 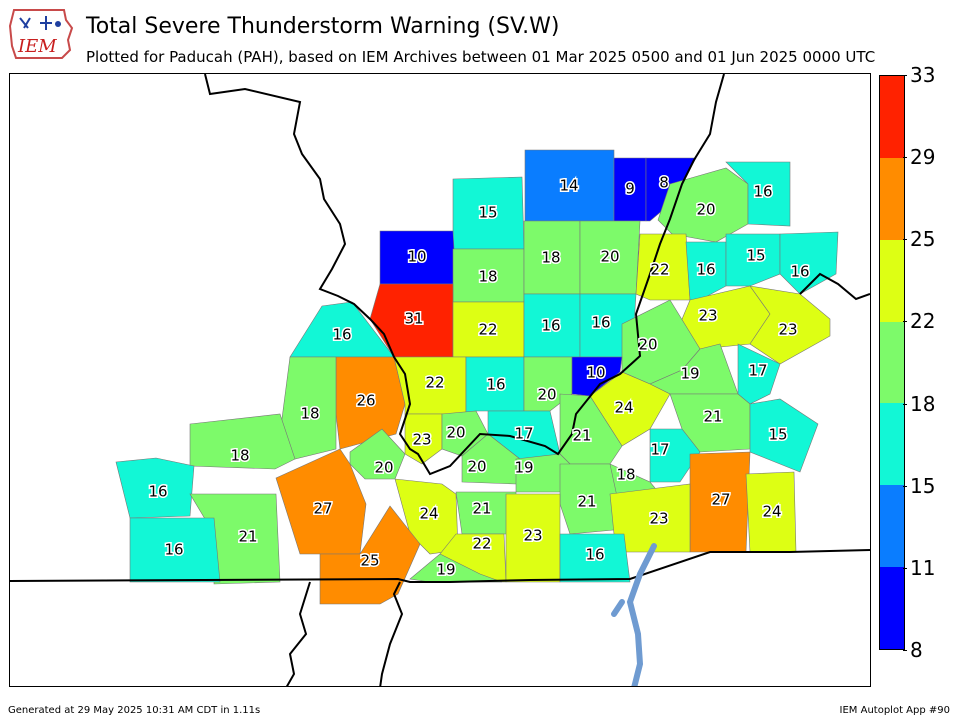 I want to click on county-16h, so click(x=155, y=488).